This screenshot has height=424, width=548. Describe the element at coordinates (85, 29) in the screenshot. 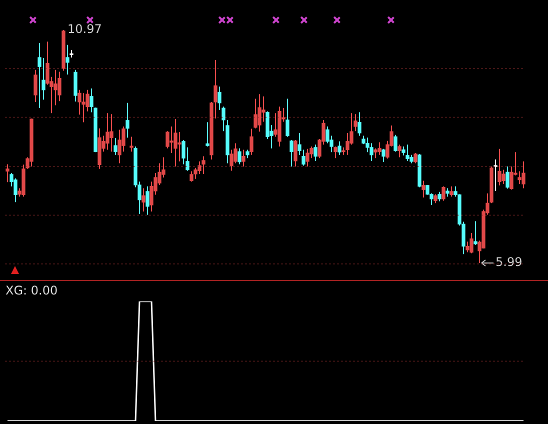

I see `annotation: 10.97` at that location.